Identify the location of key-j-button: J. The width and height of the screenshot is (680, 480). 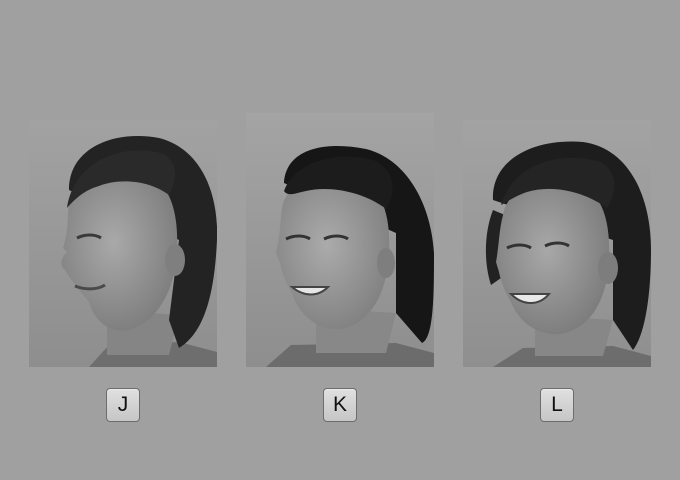
(123, 405).